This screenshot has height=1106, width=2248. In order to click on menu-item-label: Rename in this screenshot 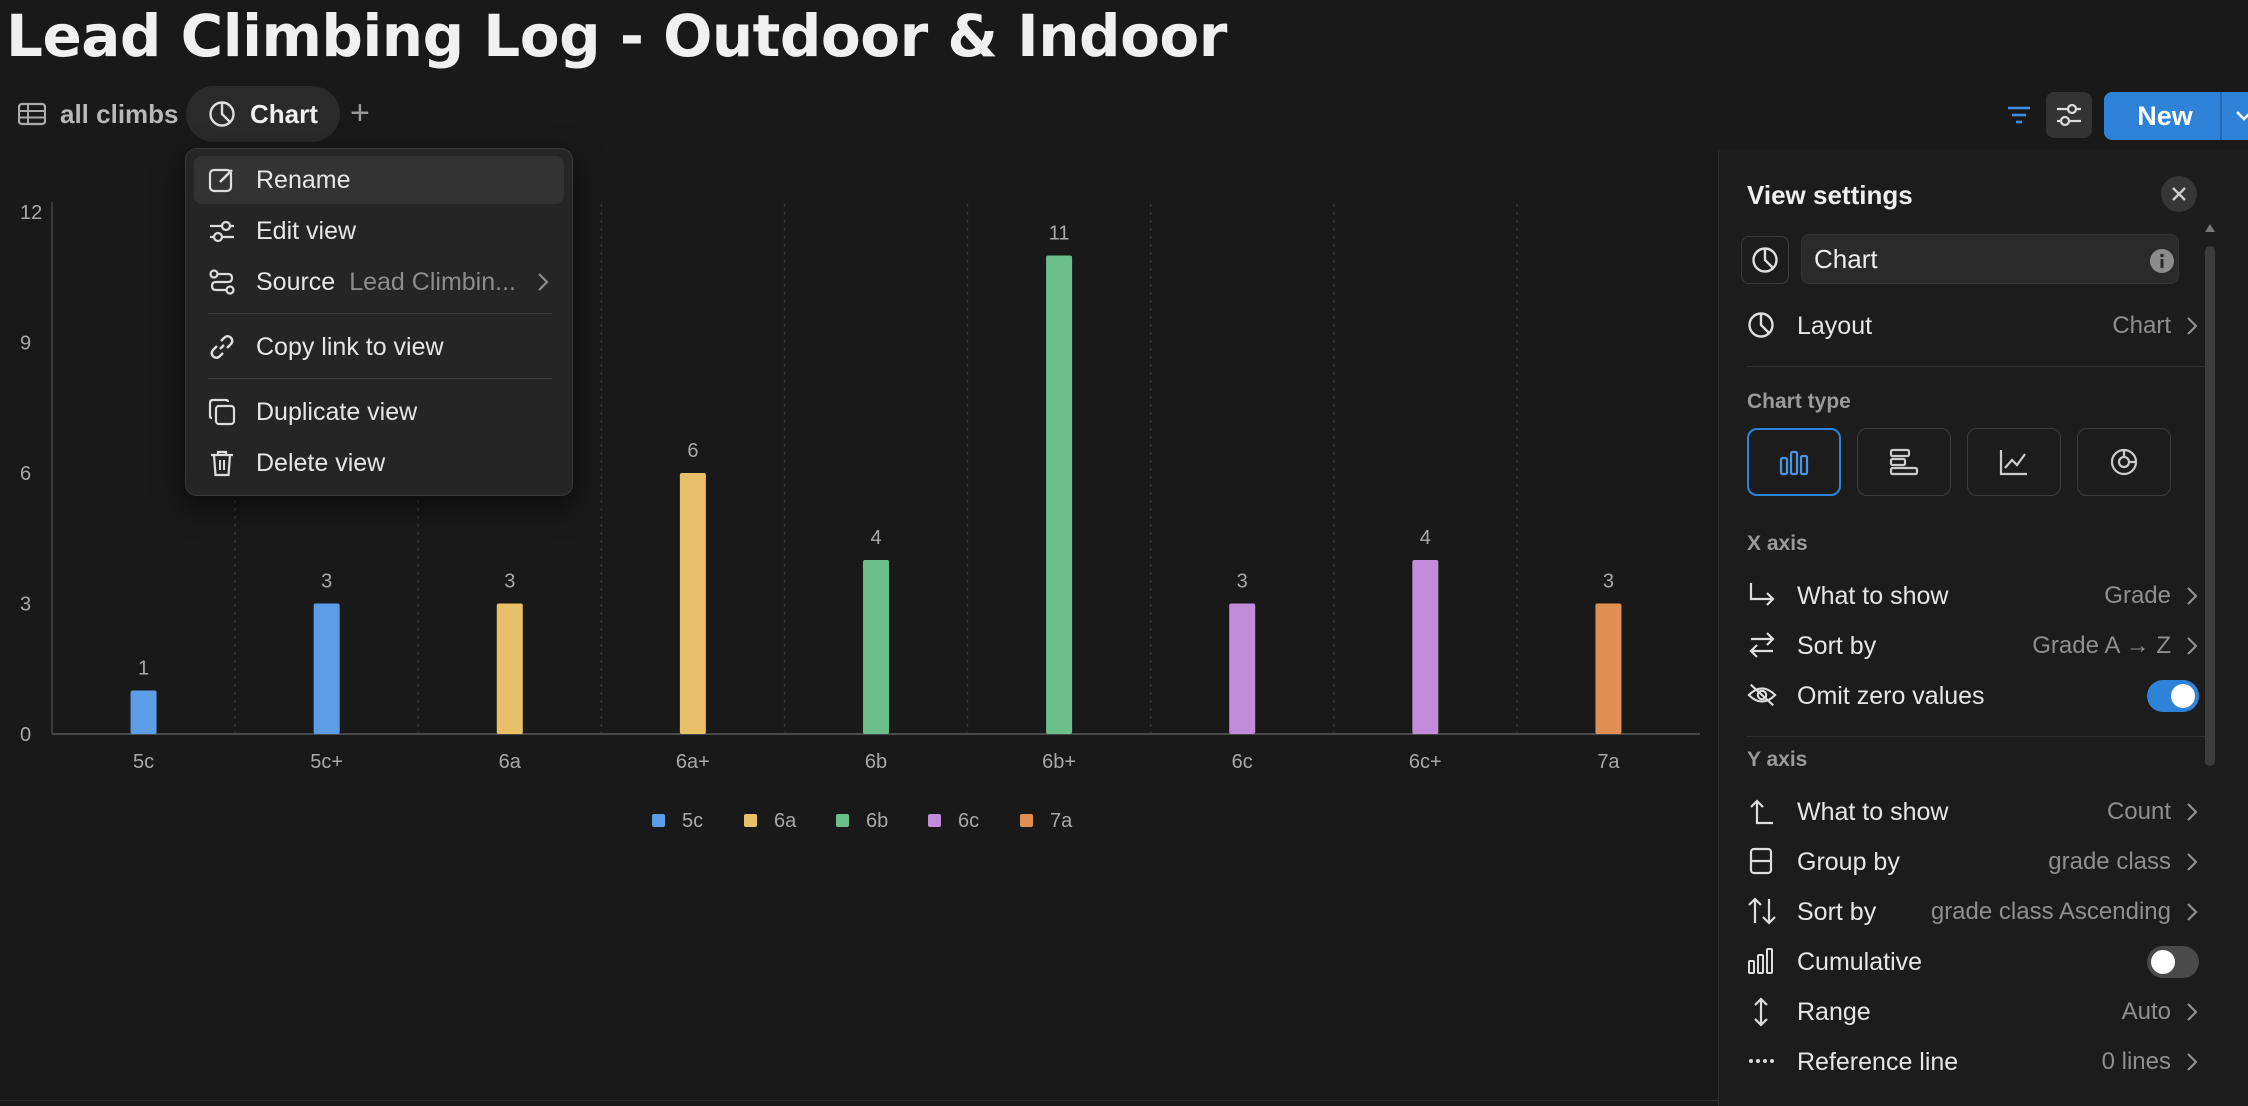, I will do `click(303, 179)`.